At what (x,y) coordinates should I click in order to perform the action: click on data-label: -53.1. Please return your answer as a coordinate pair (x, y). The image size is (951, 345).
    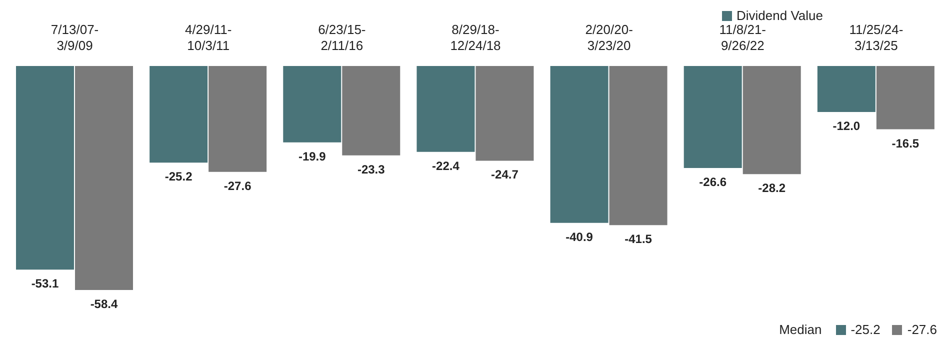
    Looking at the image, I should click on (45, 283).